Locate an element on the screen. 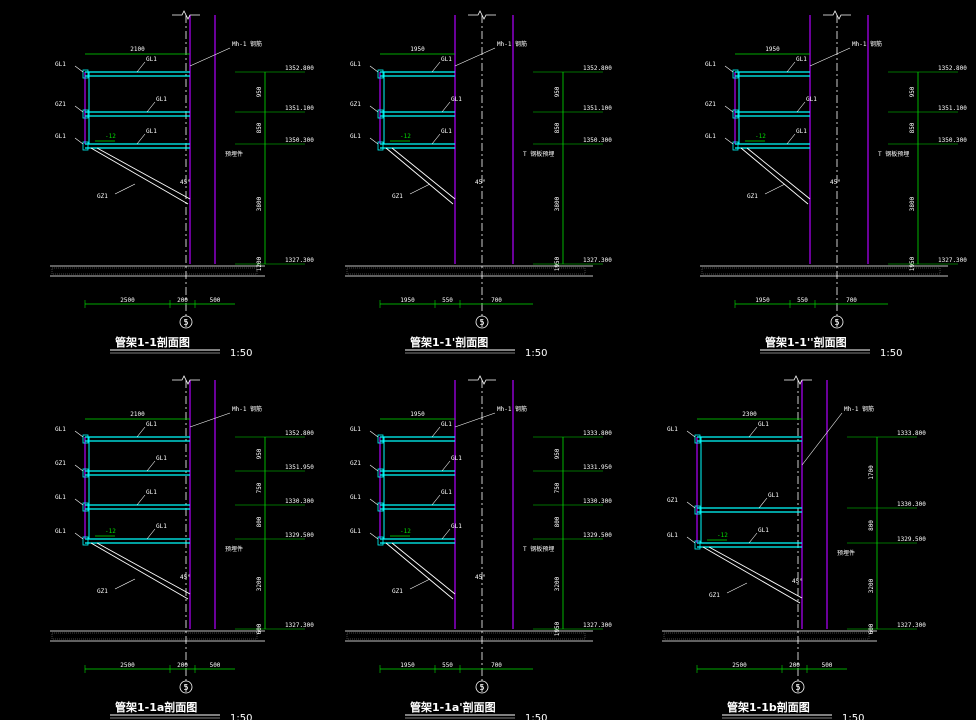 Image resolution: width=976 pixels, height=720 pixels. vert-dim-text: 3200 is located at coordinates (259, 583).